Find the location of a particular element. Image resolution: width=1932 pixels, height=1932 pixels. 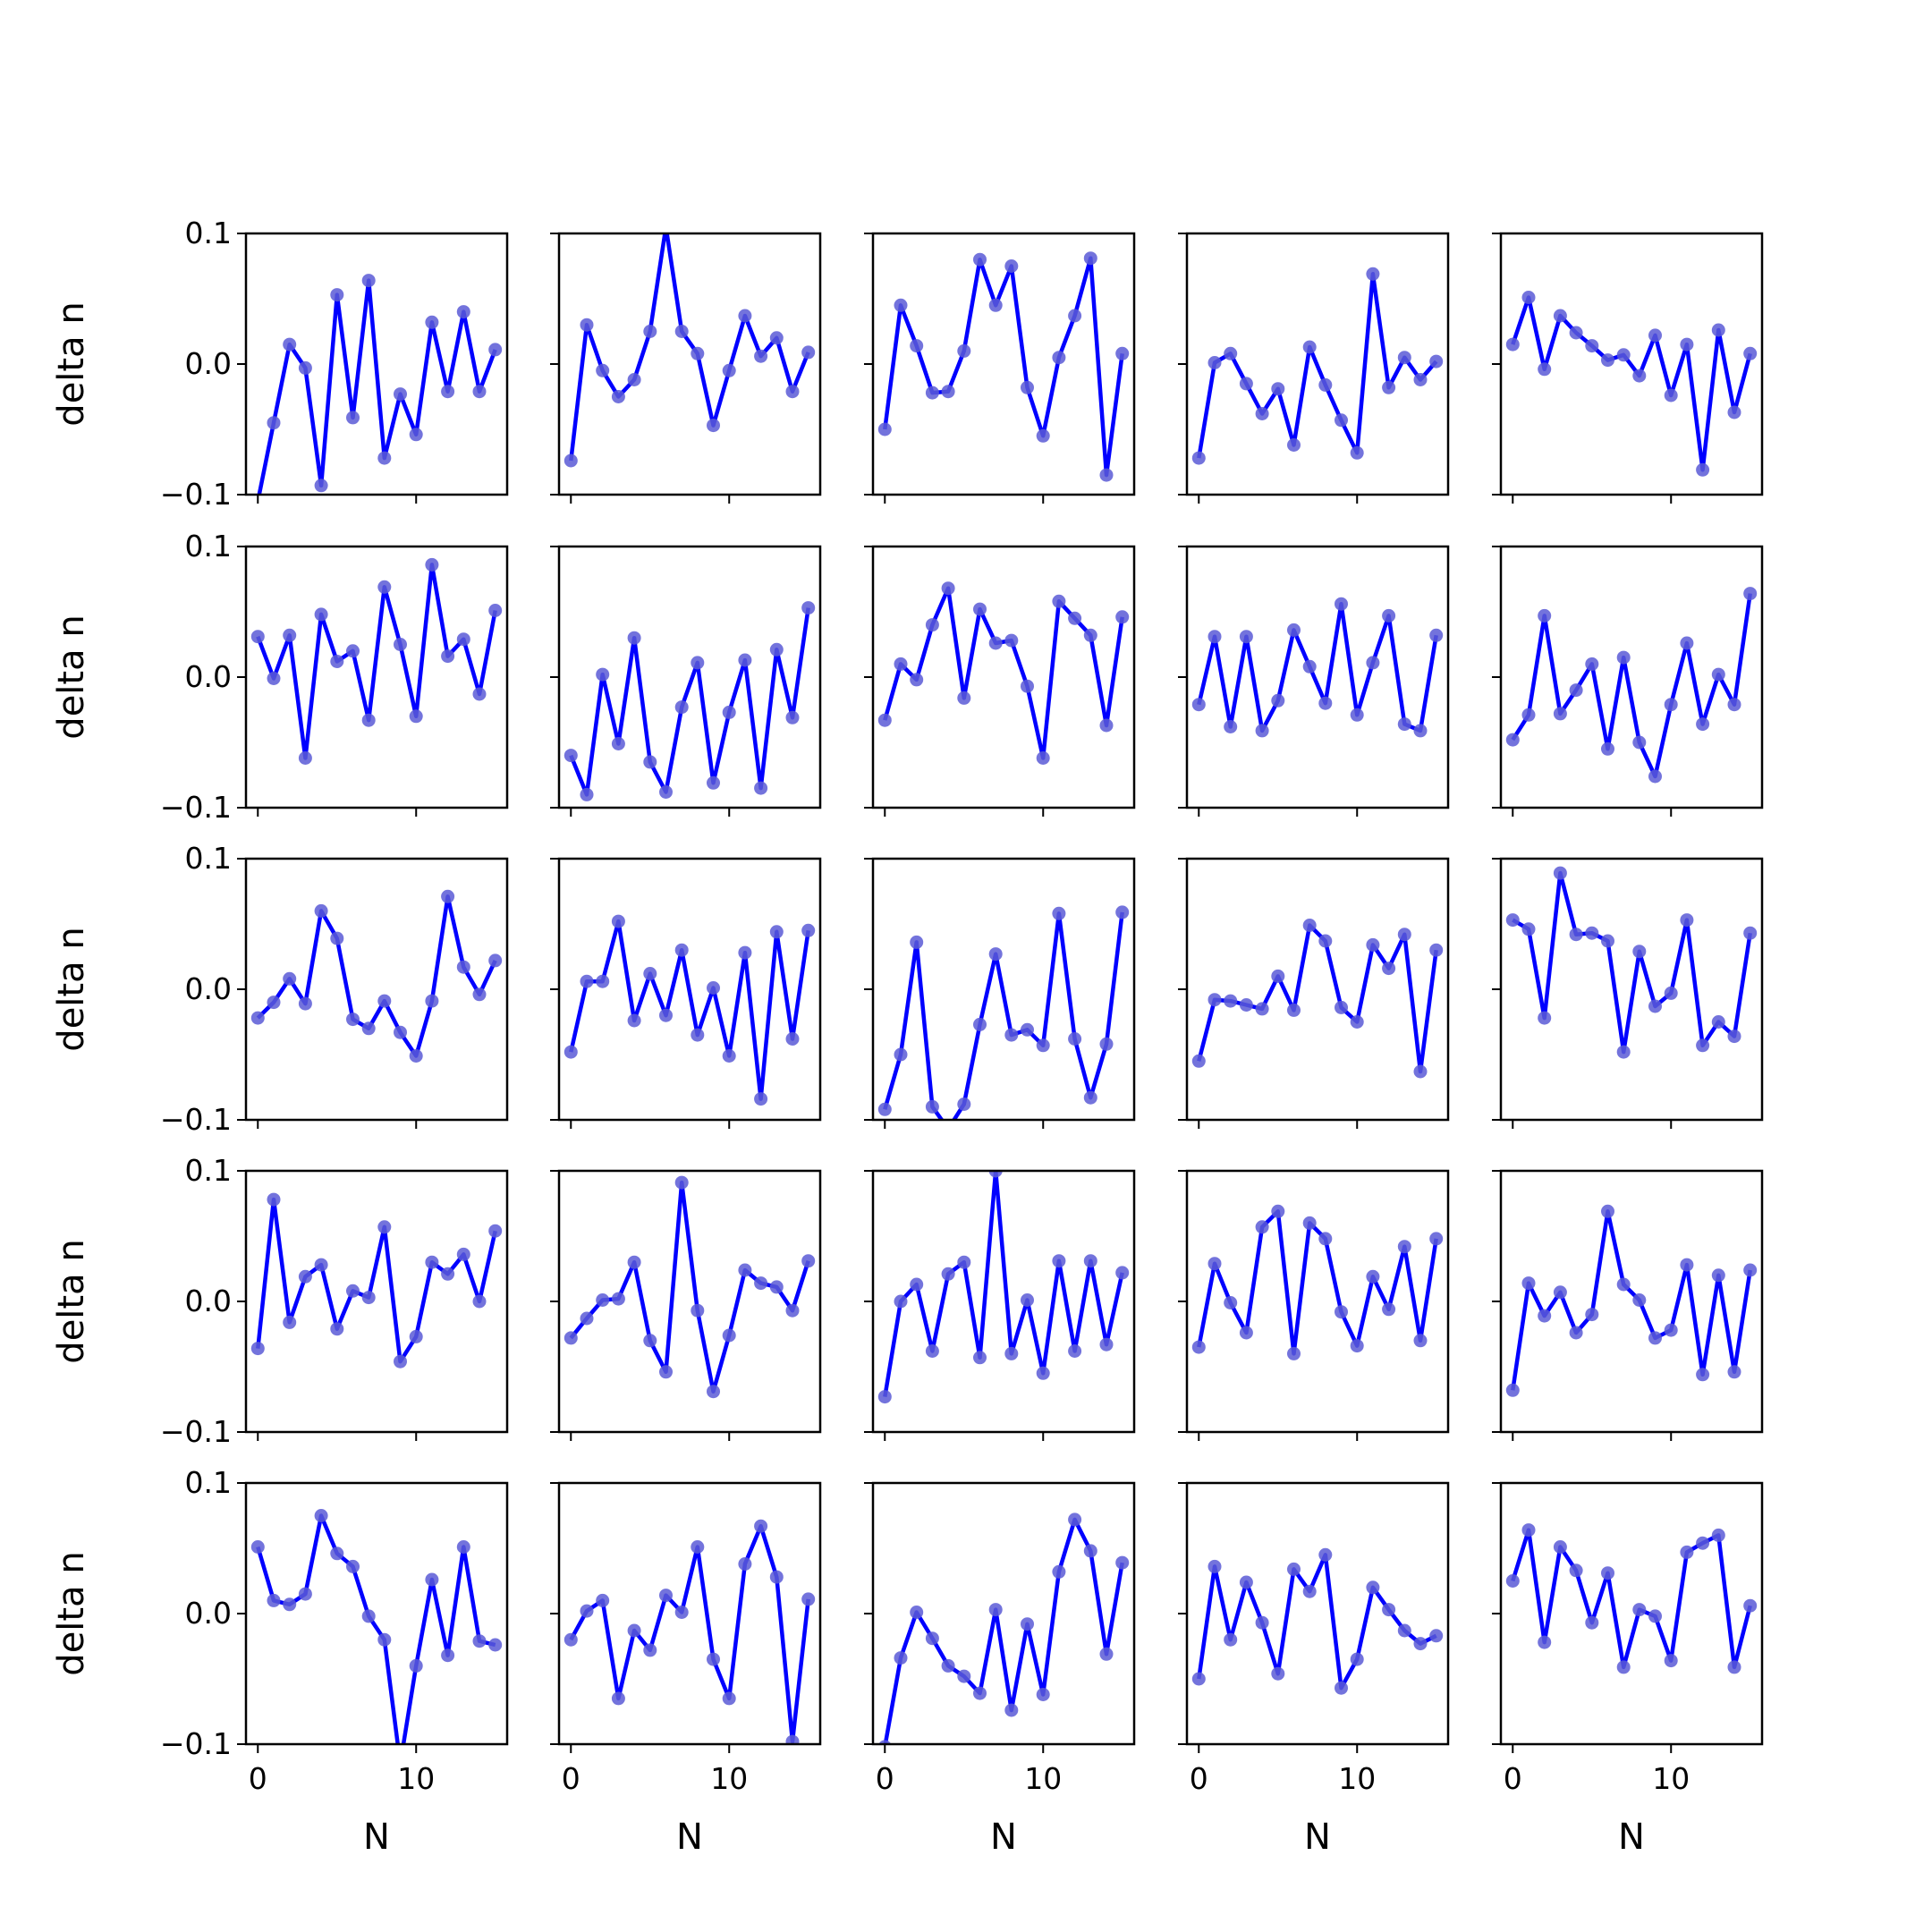

subplot-r2-c2 is located at coordinates (686, 681).